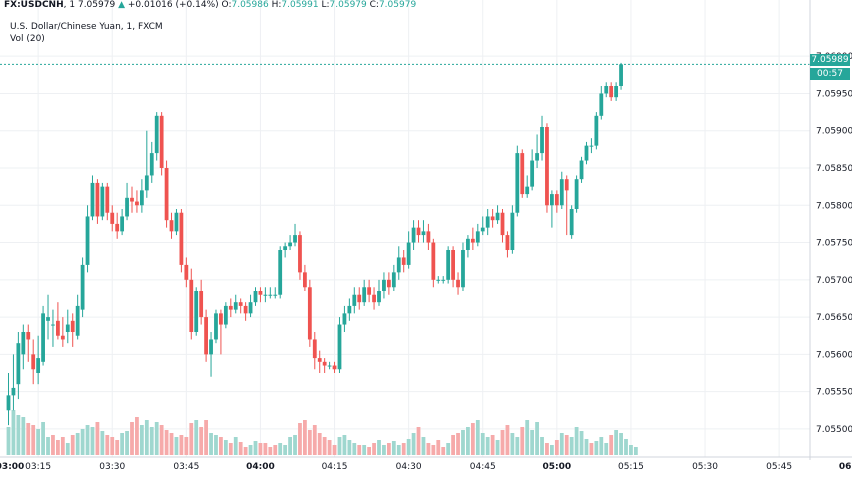 This screenshot has height=485, width=852. Describe the element at coordinates (325, 5) in the screenshot. I see `low-label: L:` at that location.